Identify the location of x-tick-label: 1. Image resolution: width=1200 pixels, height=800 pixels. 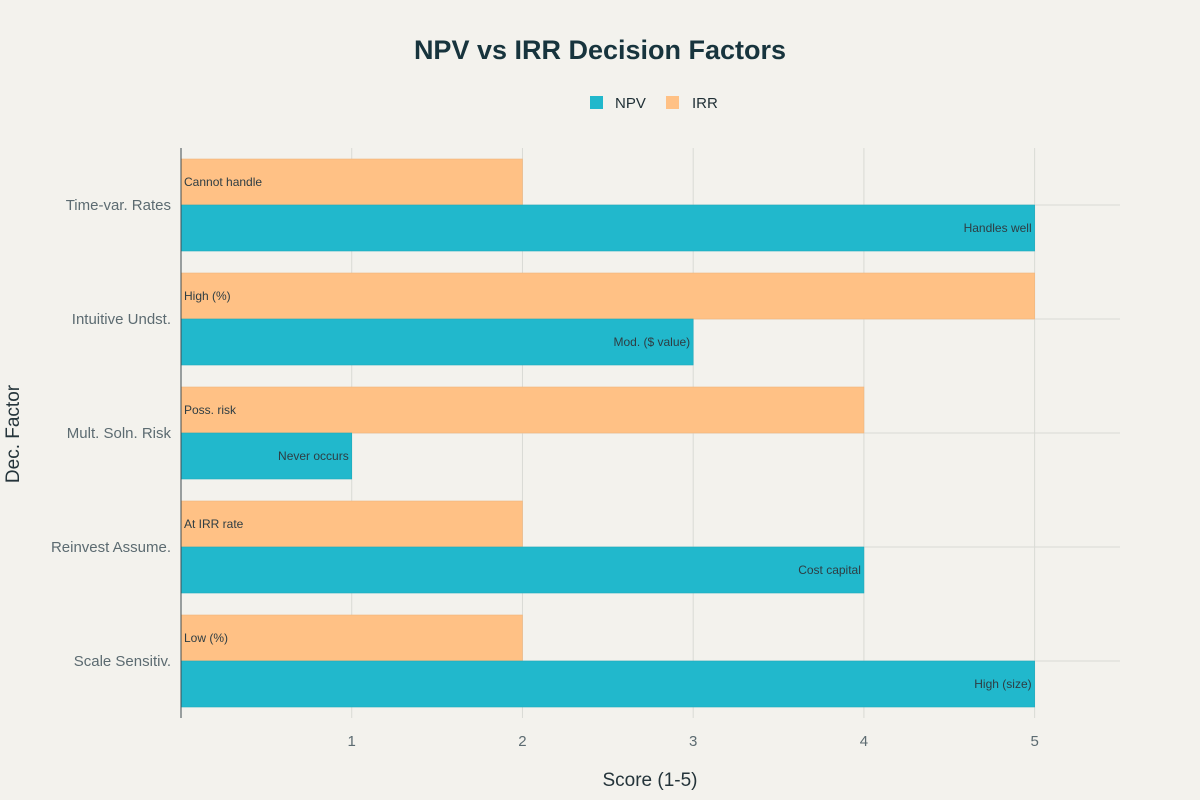
(352, 741).